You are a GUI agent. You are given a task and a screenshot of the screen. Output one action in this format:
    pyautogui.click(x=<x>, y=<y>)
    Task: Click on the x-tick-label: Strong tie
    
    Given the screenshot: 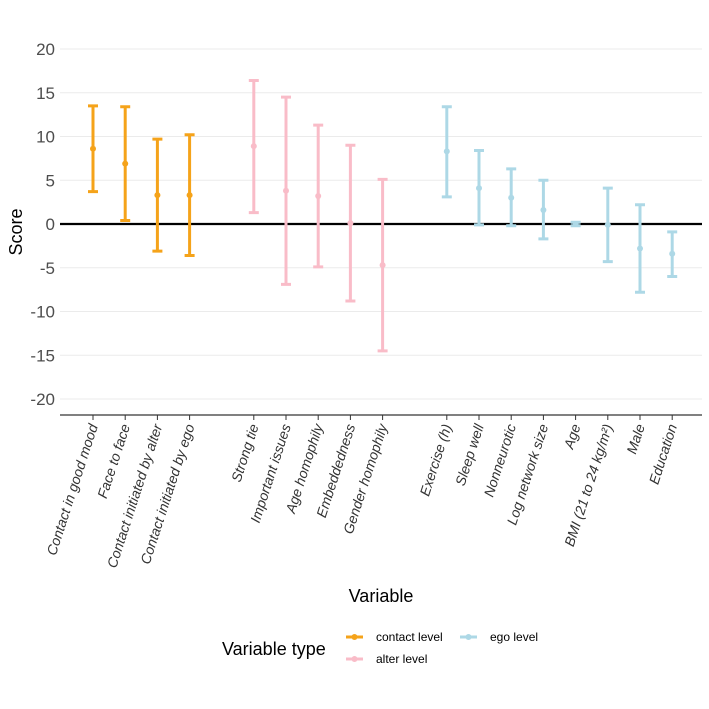 What is the action you would take?
    pyautogui.click(x=245, y=453)
    